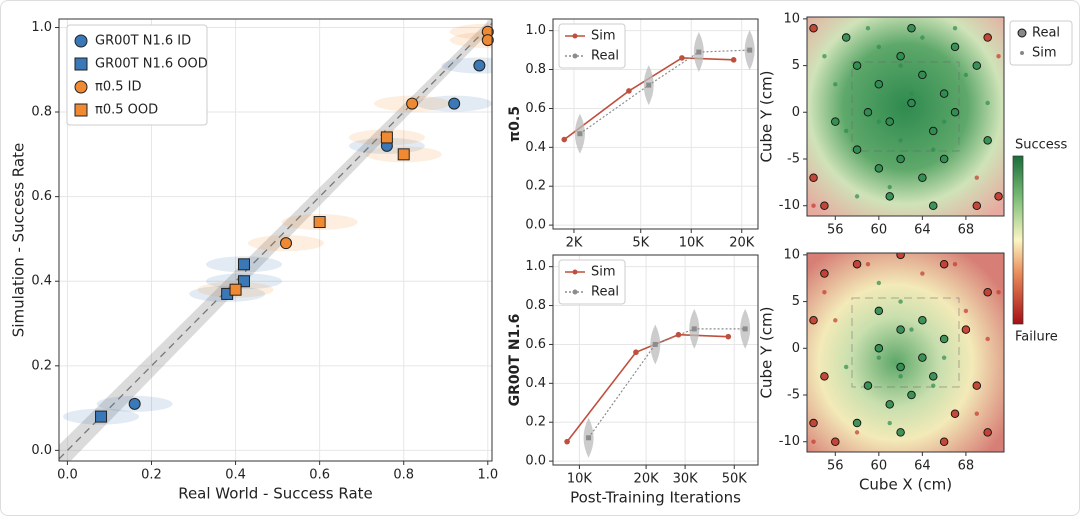 This screenshot has height=516, width=1080. Describe the element at coordinates (905, 352) in the screenshot. I see `heatmap-background` at that location.